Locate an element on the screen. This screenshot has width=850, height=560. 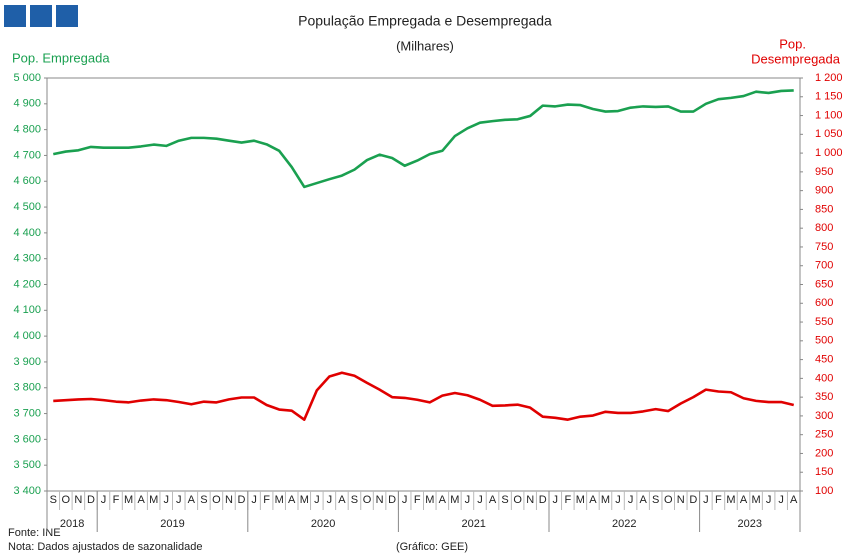
y-tick-label: 4 900 is located at coordinates (27, 104).